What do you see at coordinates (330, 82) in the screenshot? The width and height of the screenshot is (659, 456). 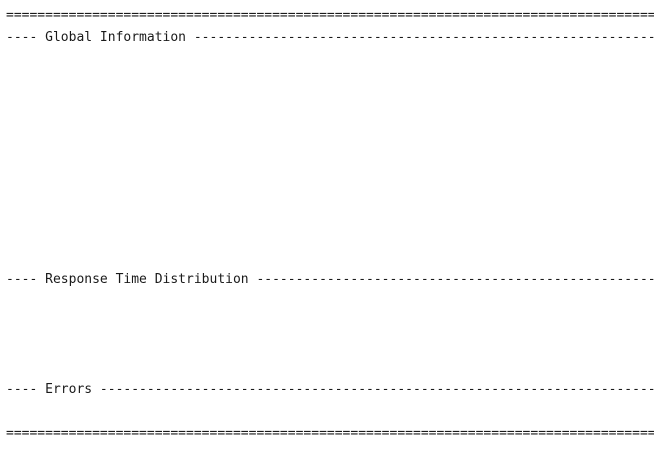 I see `stat-row-min-response-time: > min response time 3 (OK=299 KO=3 )` at bounding box center [330, 82].